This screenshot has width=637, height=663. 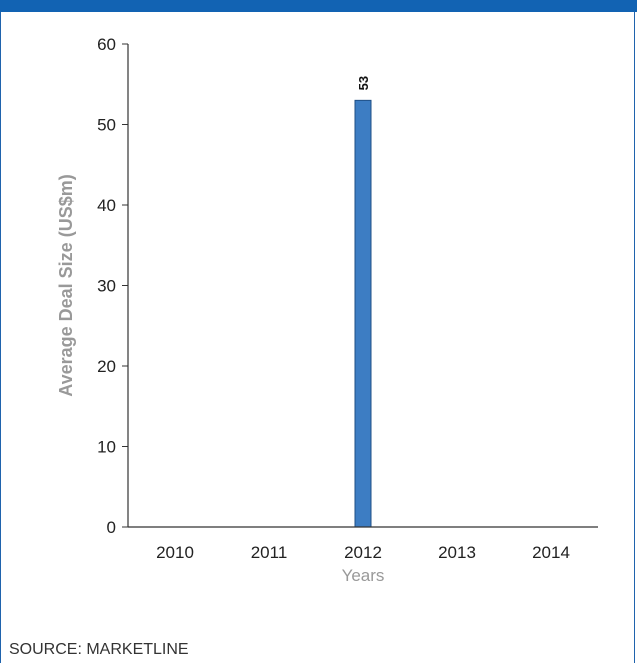 I want to click on x-tick-label: 2012, so click(x=363, y=552).